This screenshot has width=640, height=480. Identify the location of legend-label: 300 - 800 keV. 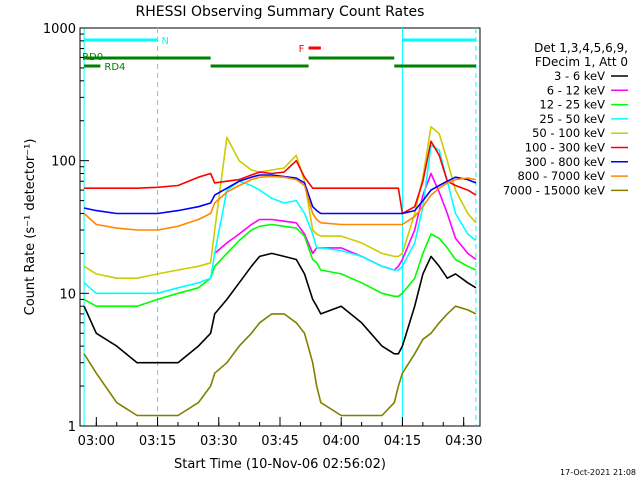
(565, 162).